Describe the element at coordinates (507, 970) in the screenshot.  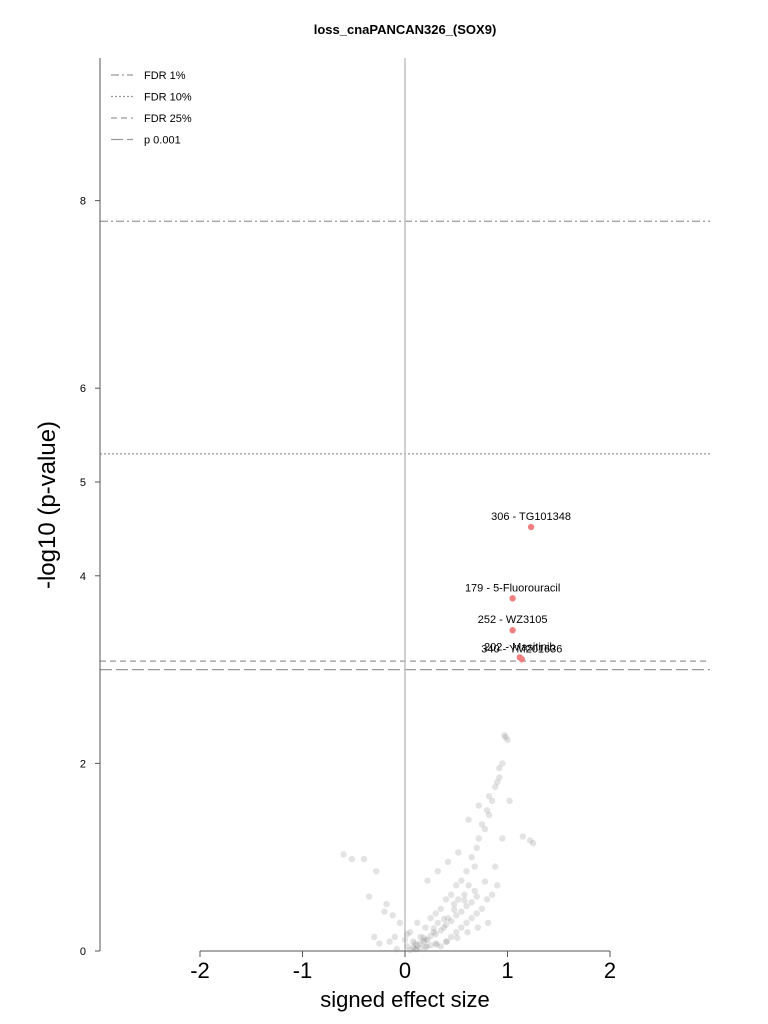
I see `x-tick-label: 1` at that location.